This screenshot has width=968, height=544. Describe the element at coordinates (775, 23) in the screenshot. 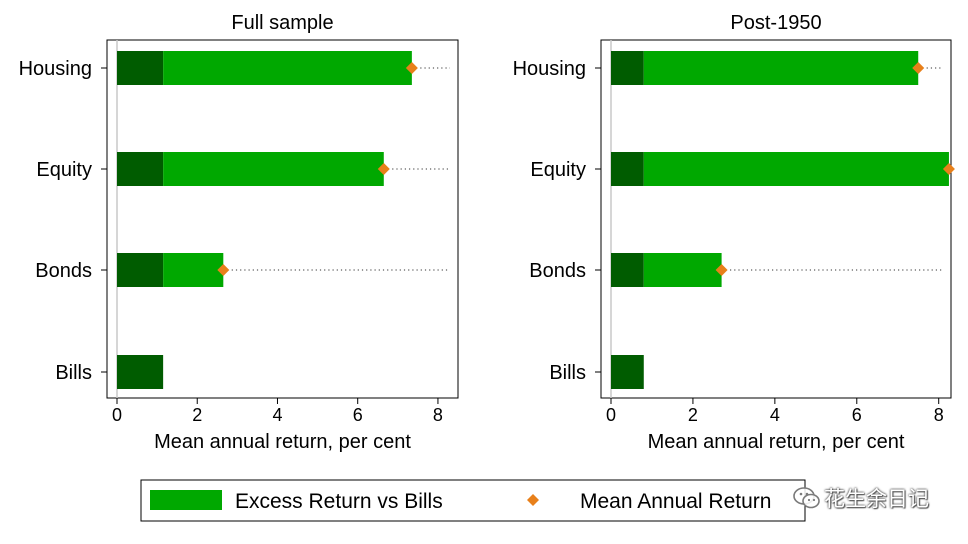

I see `chart-title: Post-1950` at that location.